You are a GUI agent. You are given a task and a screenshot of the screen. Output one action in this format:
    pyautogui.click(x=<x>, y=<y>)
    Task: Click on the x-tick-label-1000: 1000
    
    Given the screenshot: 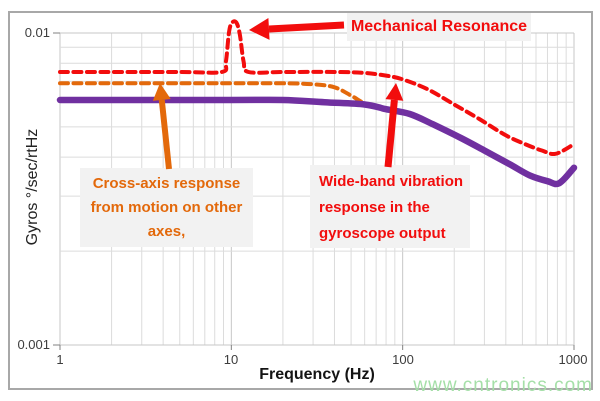 What is the action you would take?
    pyautogui.click(x=573, y=359)
    